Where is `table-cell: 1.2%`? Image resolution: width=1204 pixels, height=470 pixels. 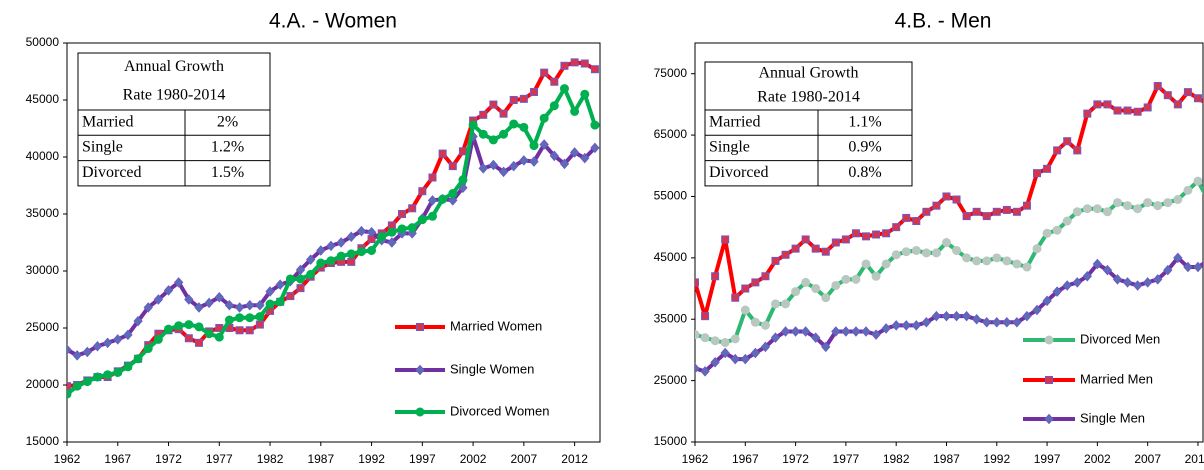 table-cell: 1.2% is located at coordinates (227, 147).